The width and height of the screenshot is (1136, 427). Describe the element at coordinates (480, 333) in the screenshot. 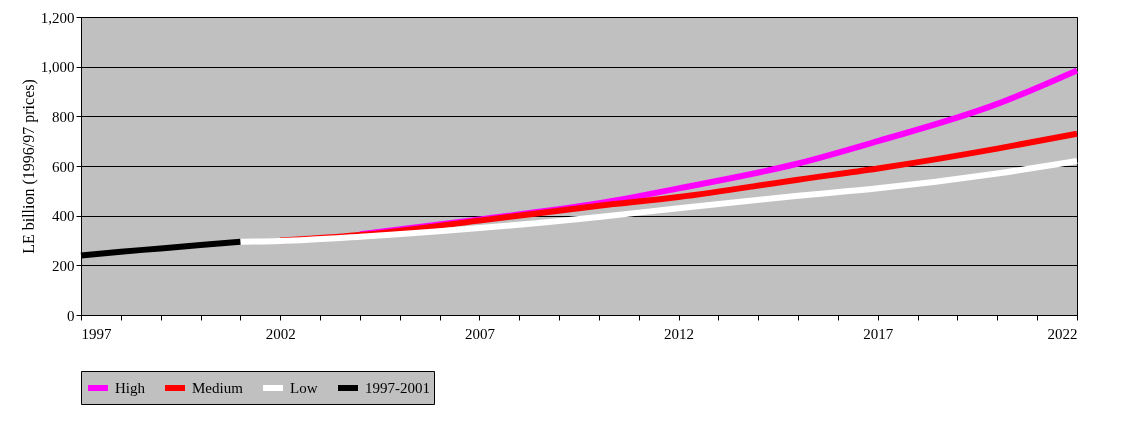

I see `x-tick-label: 2007` at that location.